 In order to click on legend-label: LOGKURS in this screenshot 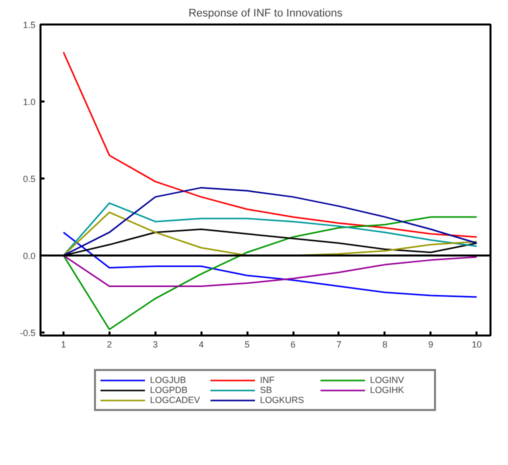, I will do `click(283, 400)`.